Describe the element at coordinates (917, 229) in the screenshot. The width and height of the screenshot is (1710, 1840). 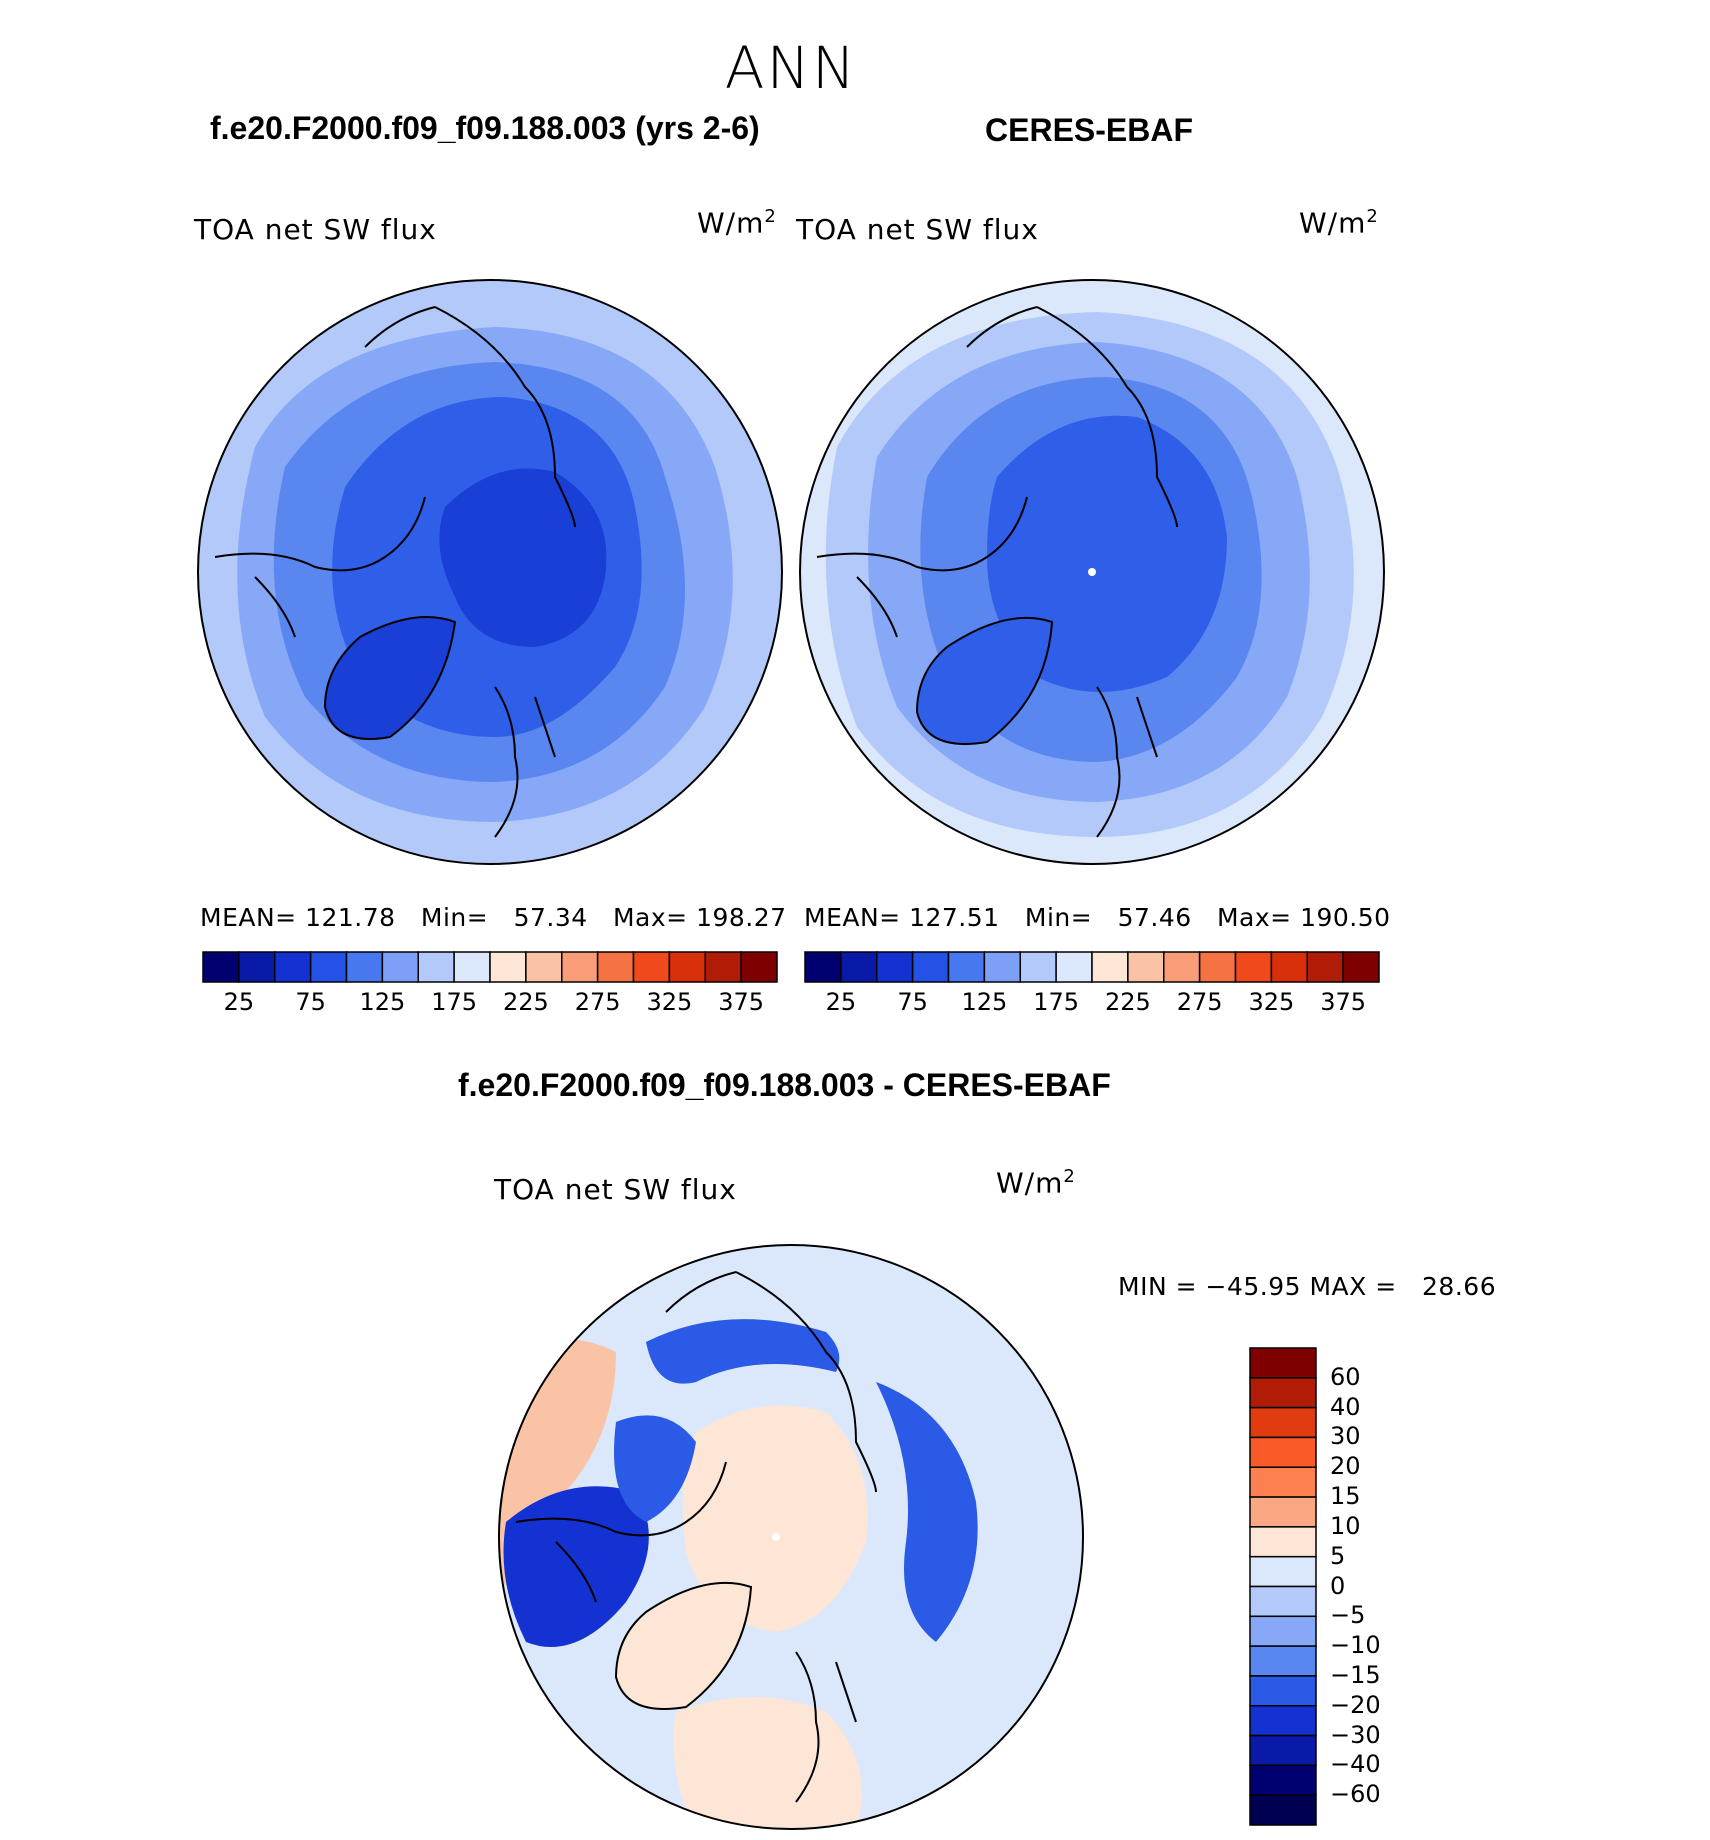
I see `panel2-variable-label: TOA net SW flux` at that location.